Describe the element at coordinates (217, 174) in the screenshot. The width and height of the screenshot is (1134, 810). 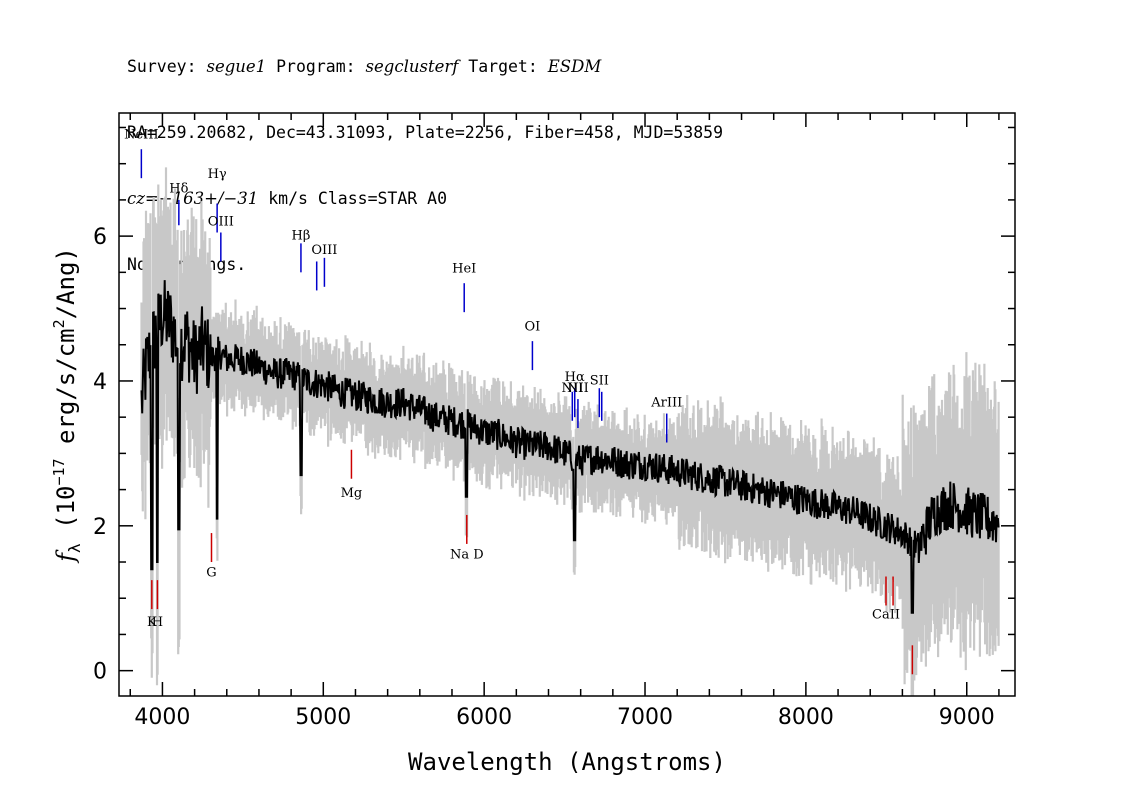
I see `line-label: Hγ` at that location.